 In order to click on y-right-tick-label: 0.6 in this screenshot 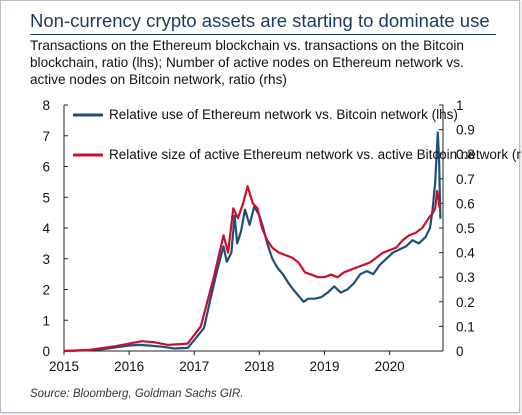, I will do `click(465, 203)`.